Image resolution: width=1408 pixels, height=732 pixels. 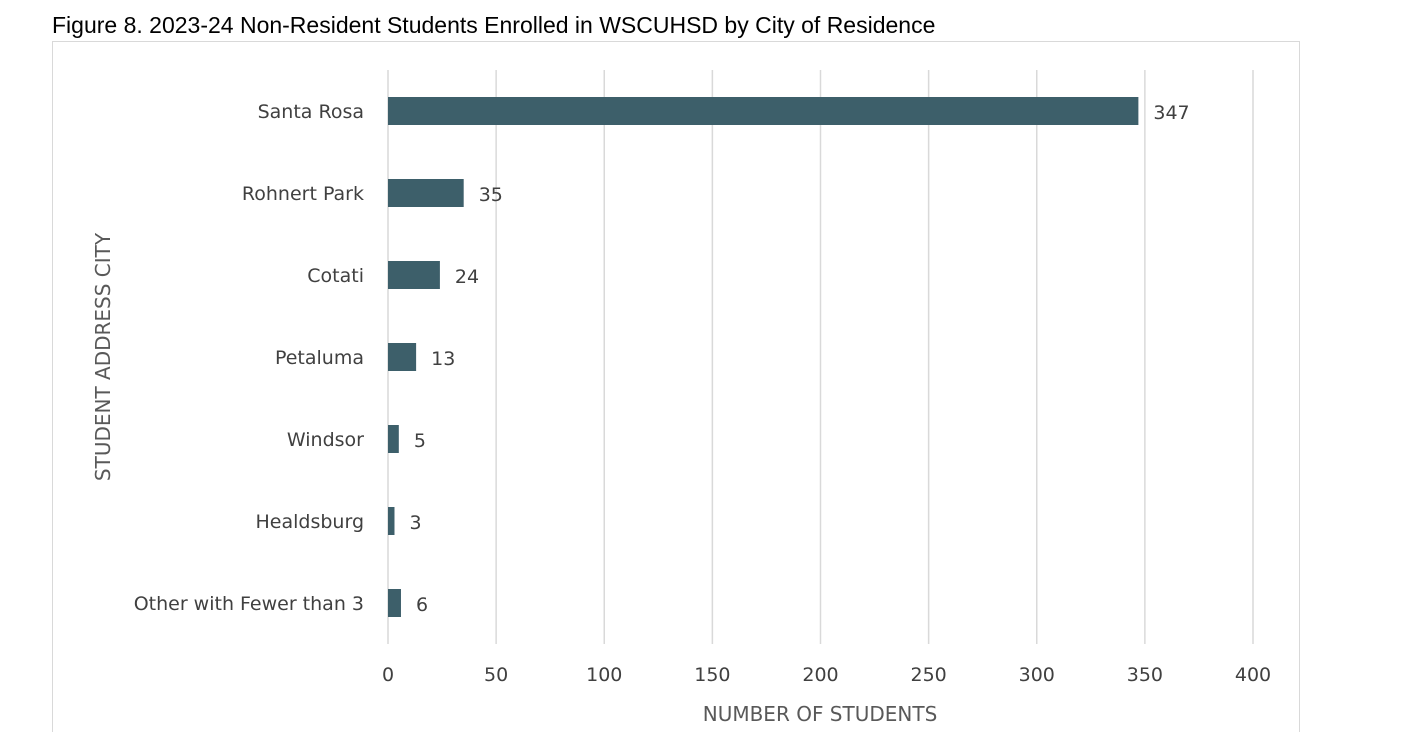 What do you see at coordinates (414, 275) in the screenshot?
I see `bar-cotati` at bounding box center [414, 275].